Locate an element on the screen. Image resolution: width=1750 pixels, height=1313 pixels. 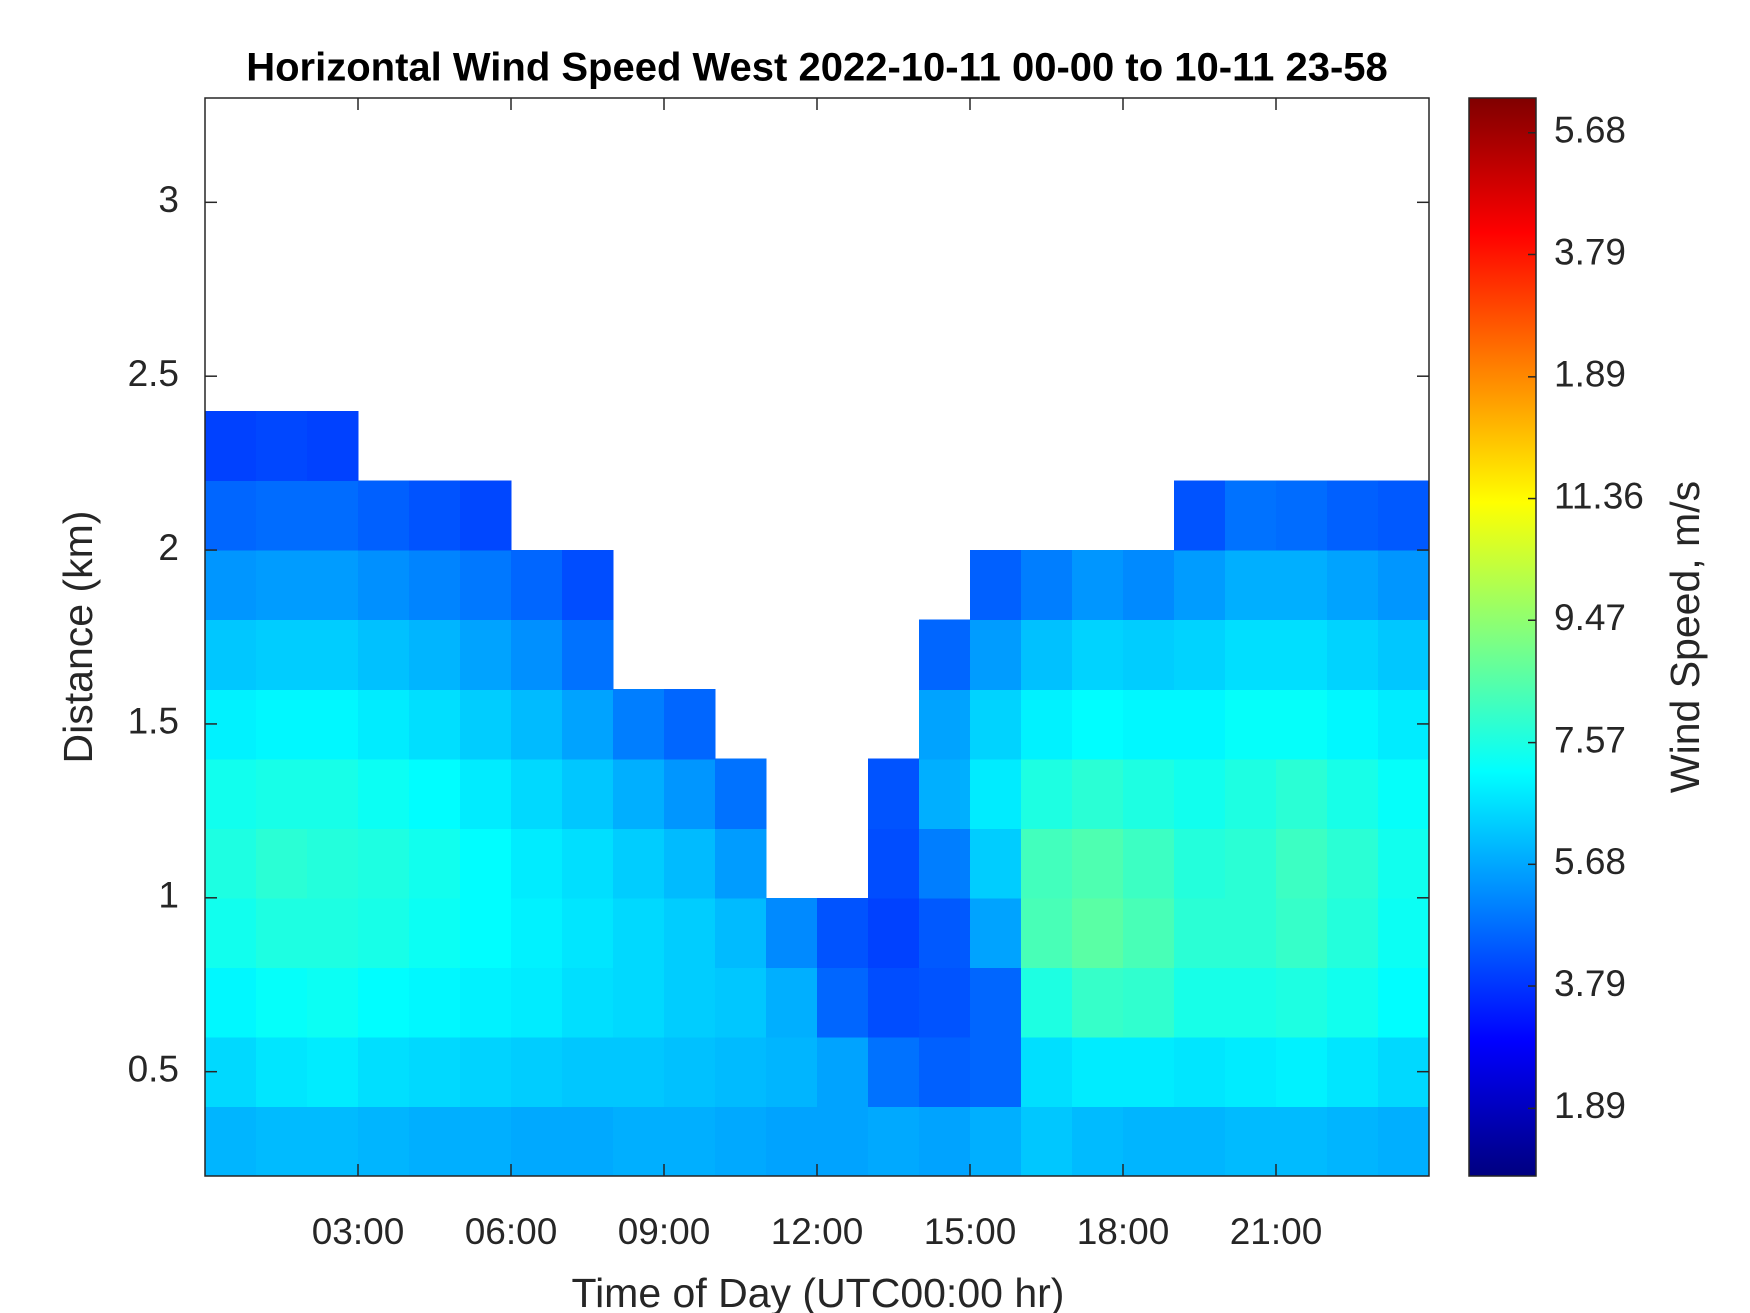
x-tick-label: 21:00 is located at coordinates (1276, 1231).